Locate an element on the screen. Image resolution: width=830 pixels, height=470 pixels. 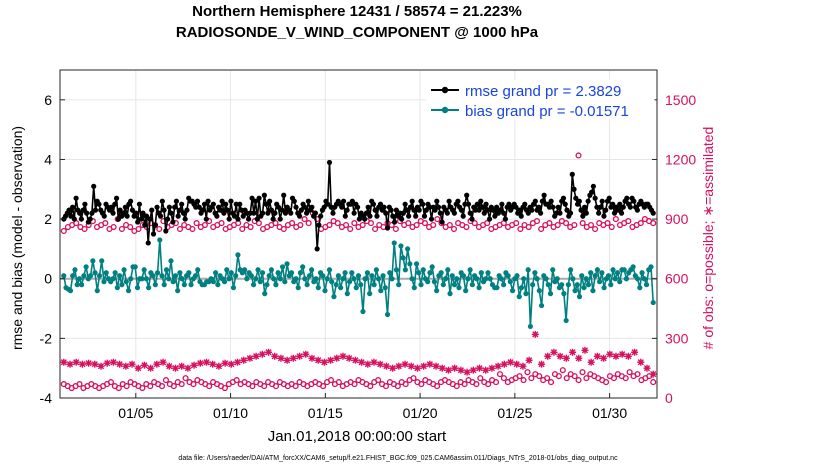
y-left-tick-label: 6 is located at coordinates (48, 100).